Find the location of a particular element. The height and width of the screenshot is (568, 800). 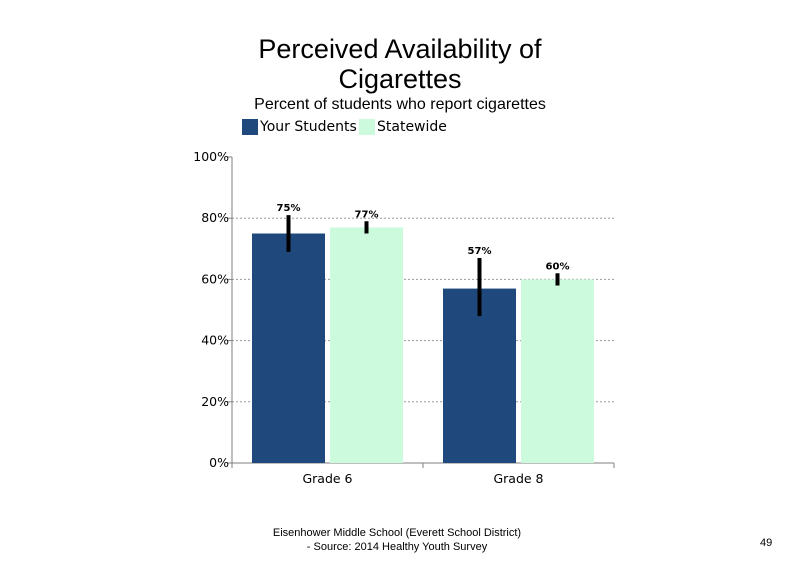

data-label: 57% is located at coordinates (480, 251).